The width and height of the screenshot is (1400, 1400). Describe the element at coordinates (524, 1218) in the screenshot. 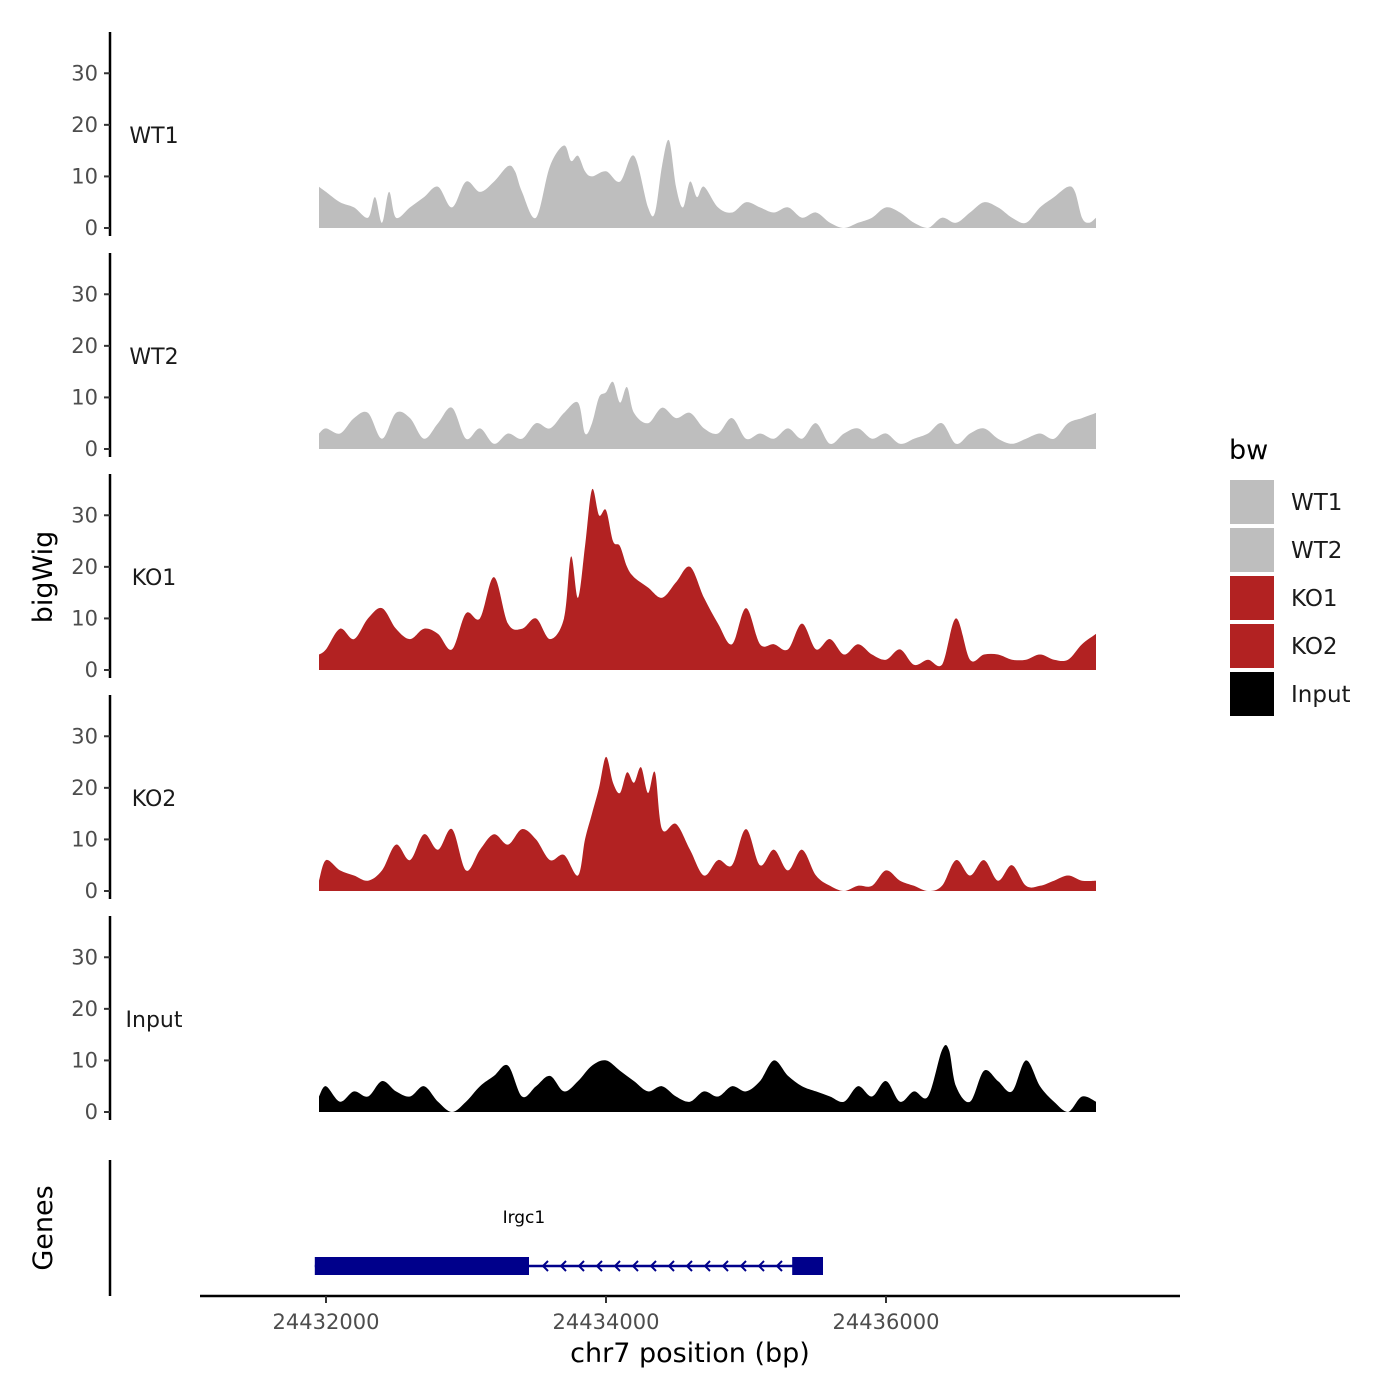

I see `gene-label: Irgc1` at that location.